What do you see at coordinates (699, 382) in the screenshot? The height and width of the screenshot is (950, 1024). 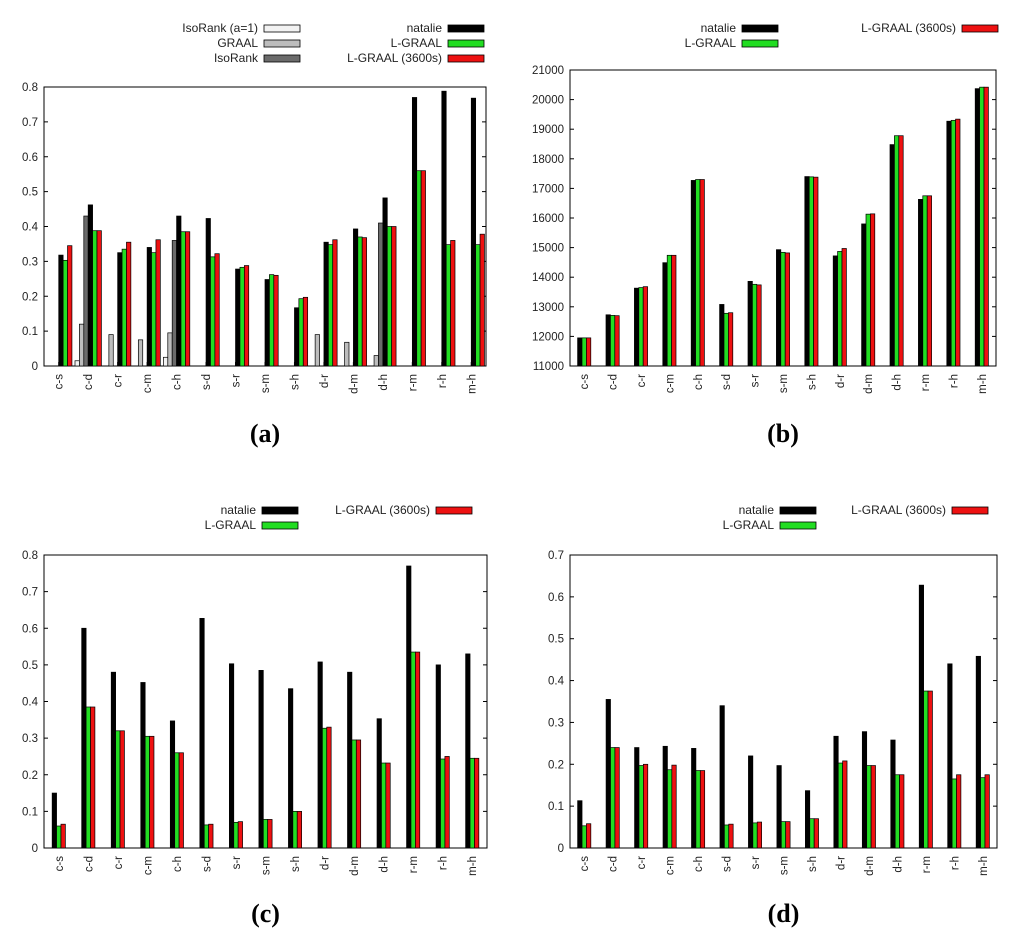 I see `x-tick-label: c-h` at bounding box center [699, 382].